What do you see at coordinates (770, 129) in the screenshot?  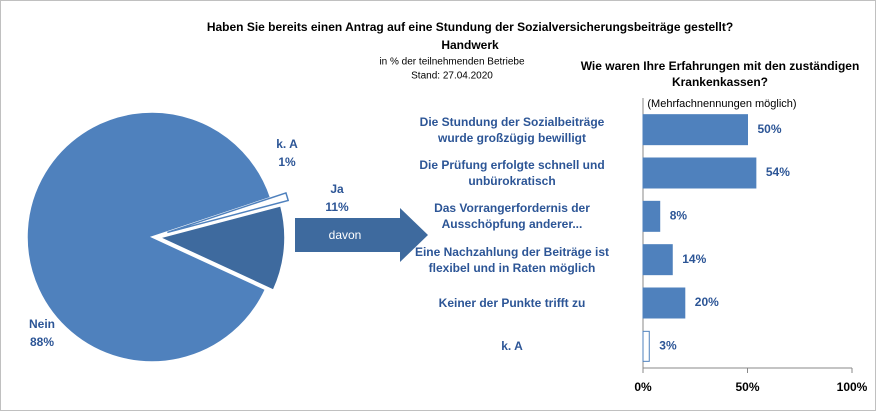 I see `bar-value: 50%` at bounding box center [770, 129].